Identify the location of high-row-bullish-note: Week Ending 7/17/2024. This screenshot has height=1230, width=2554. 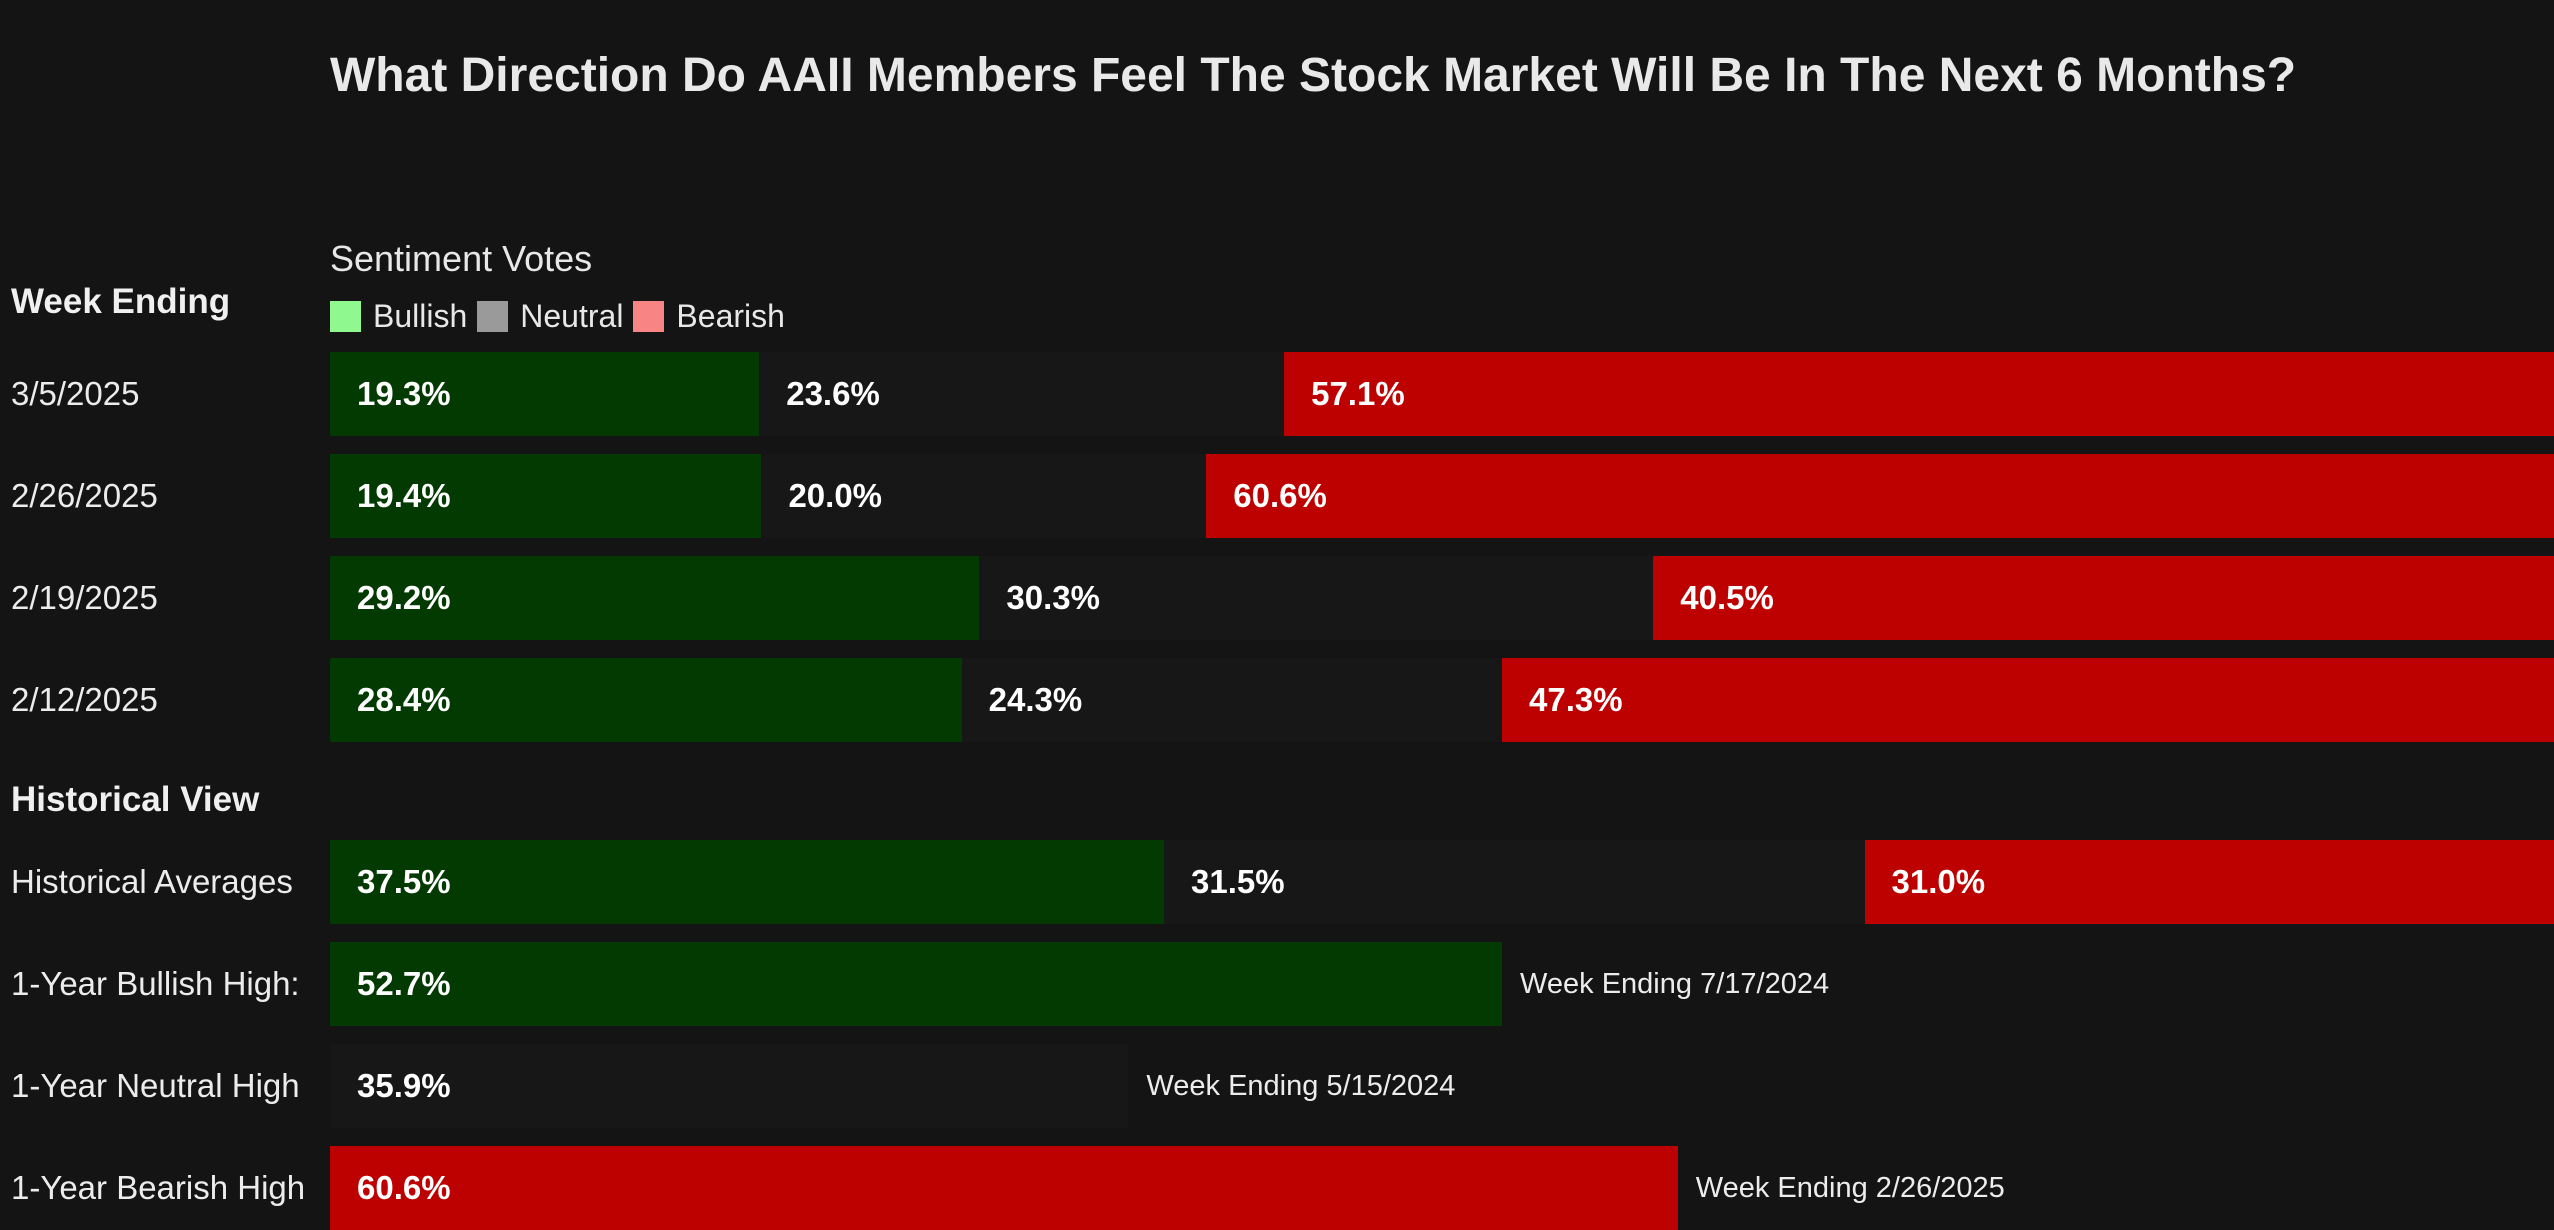
(1675, 984).